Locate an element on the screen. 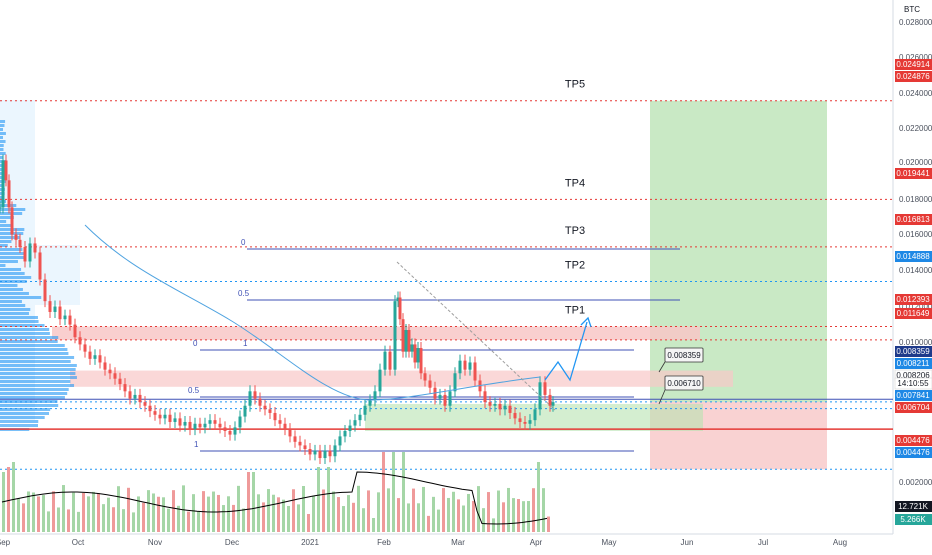  price-callout-label: 0.006710 is located at coordinates (684, 383).